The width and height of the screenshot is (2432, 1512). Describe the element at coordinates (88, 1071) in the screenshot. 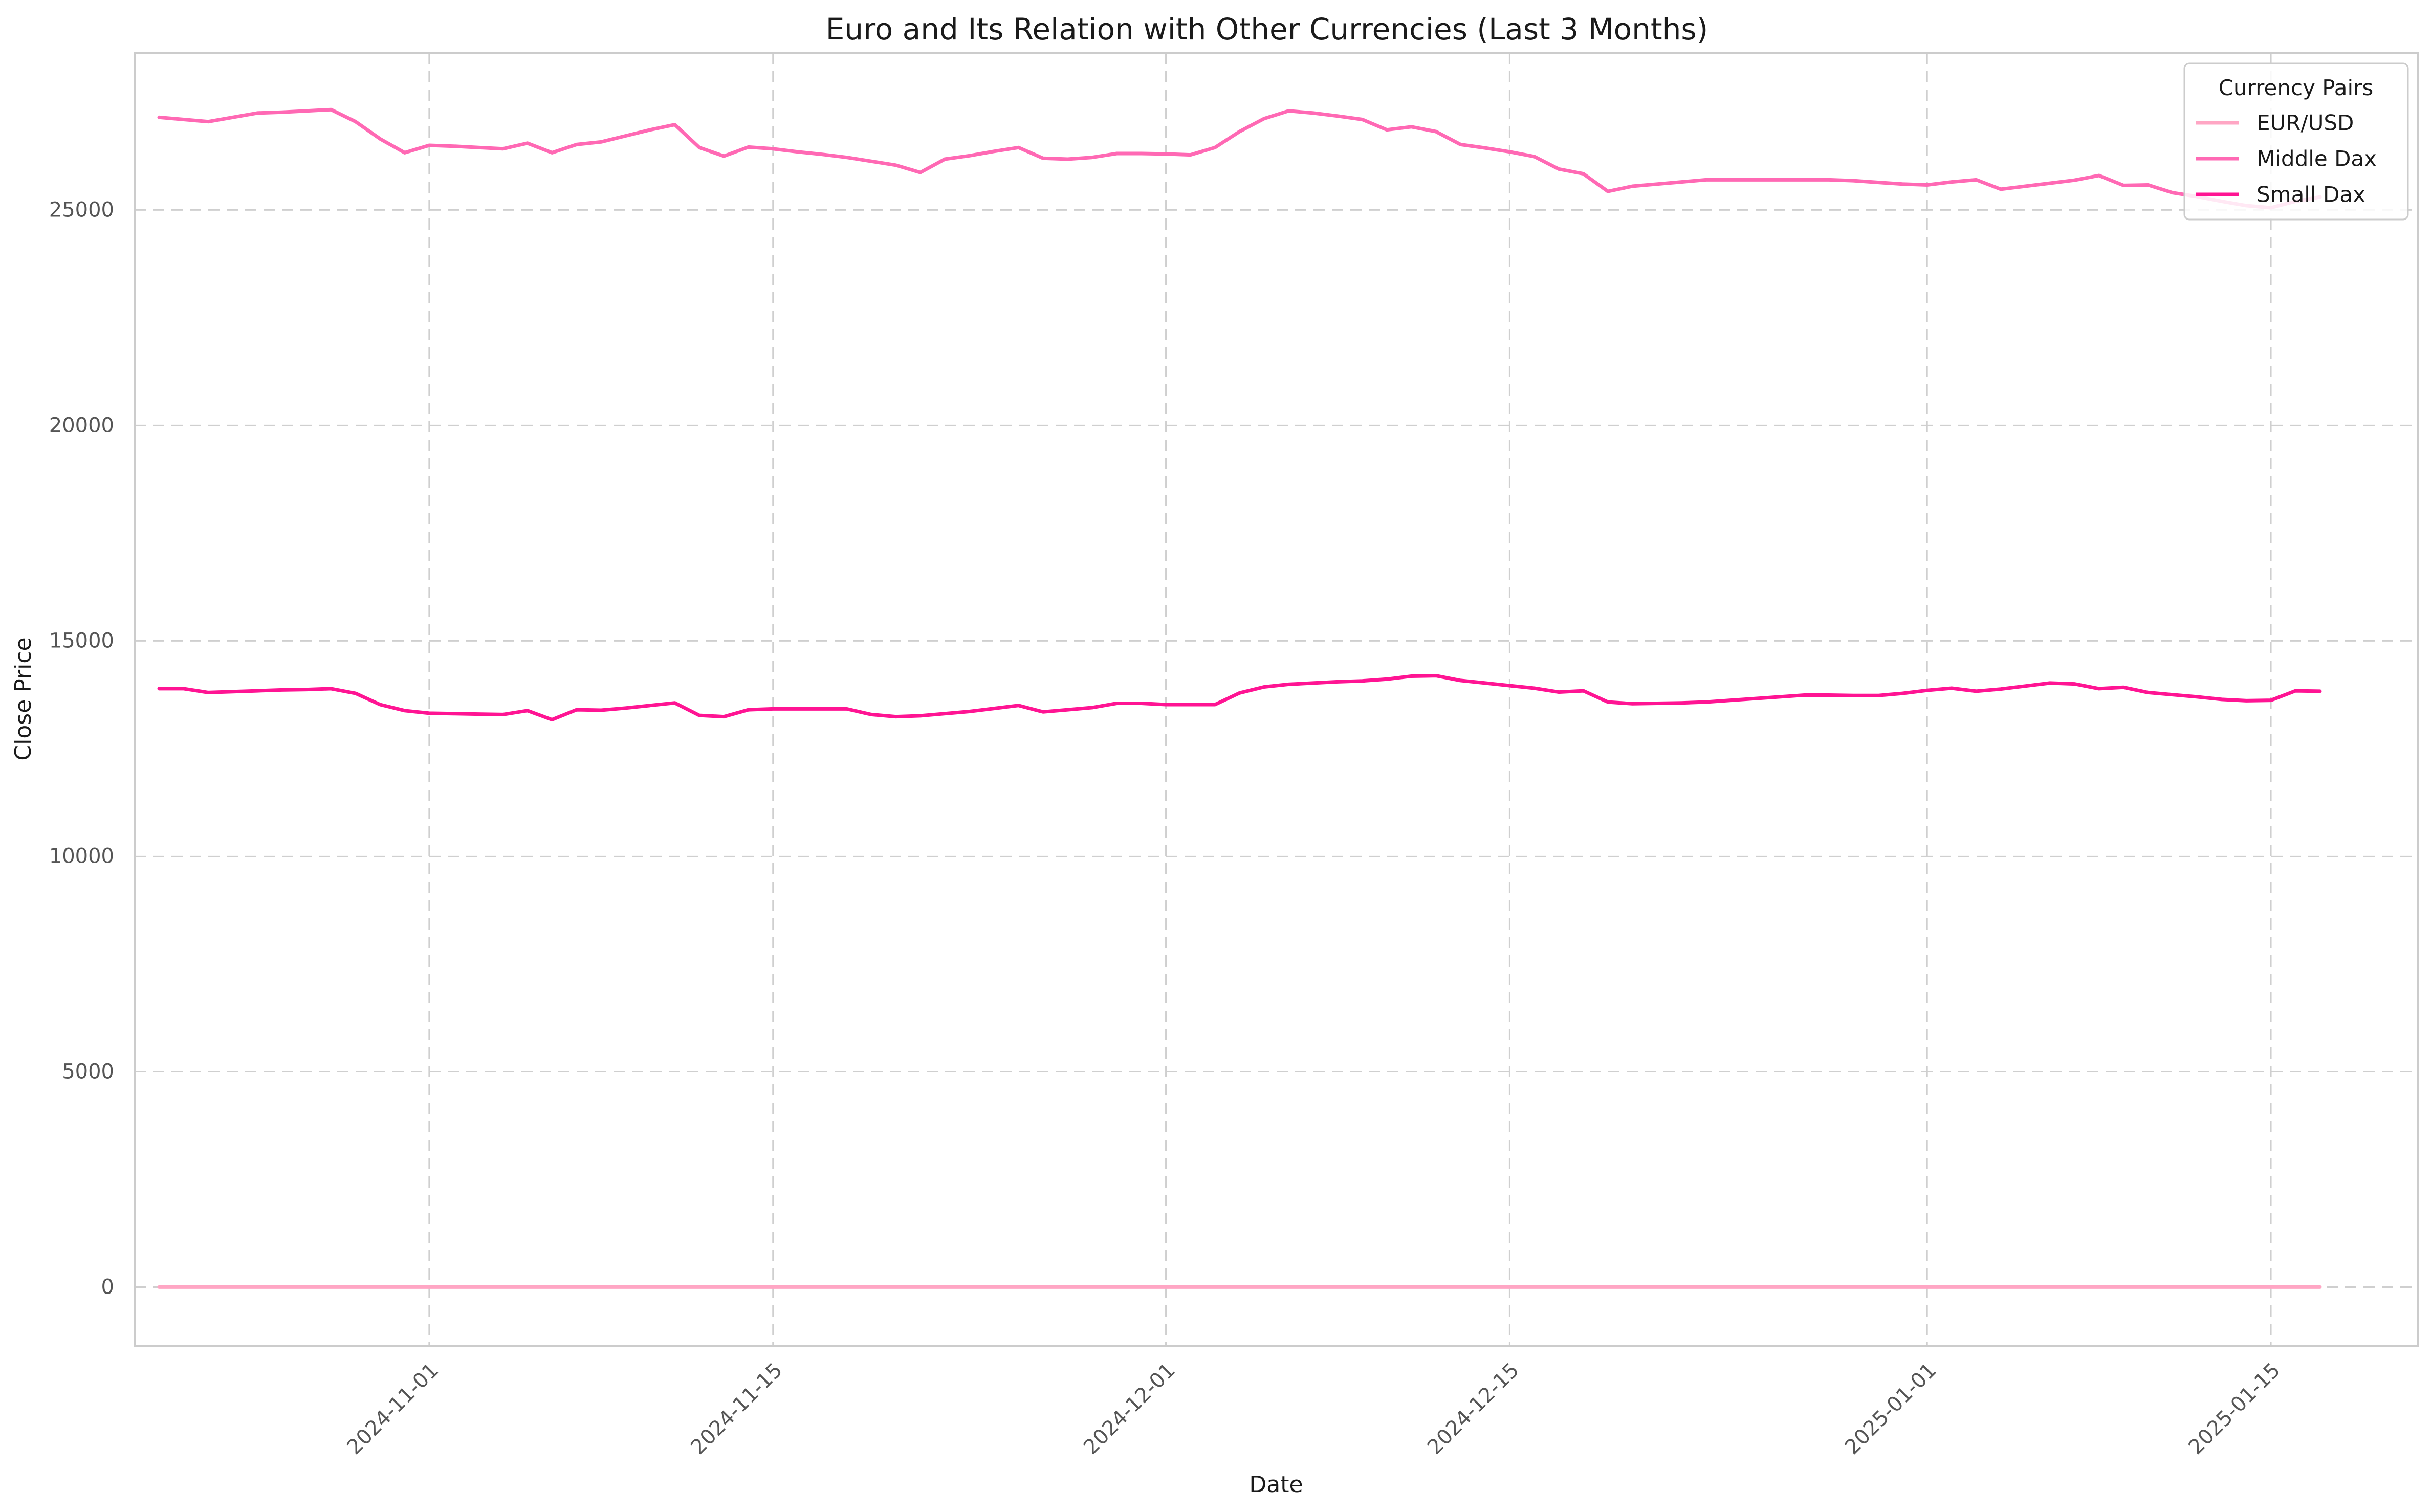

I see `y-tick-label: 5000` at that location.